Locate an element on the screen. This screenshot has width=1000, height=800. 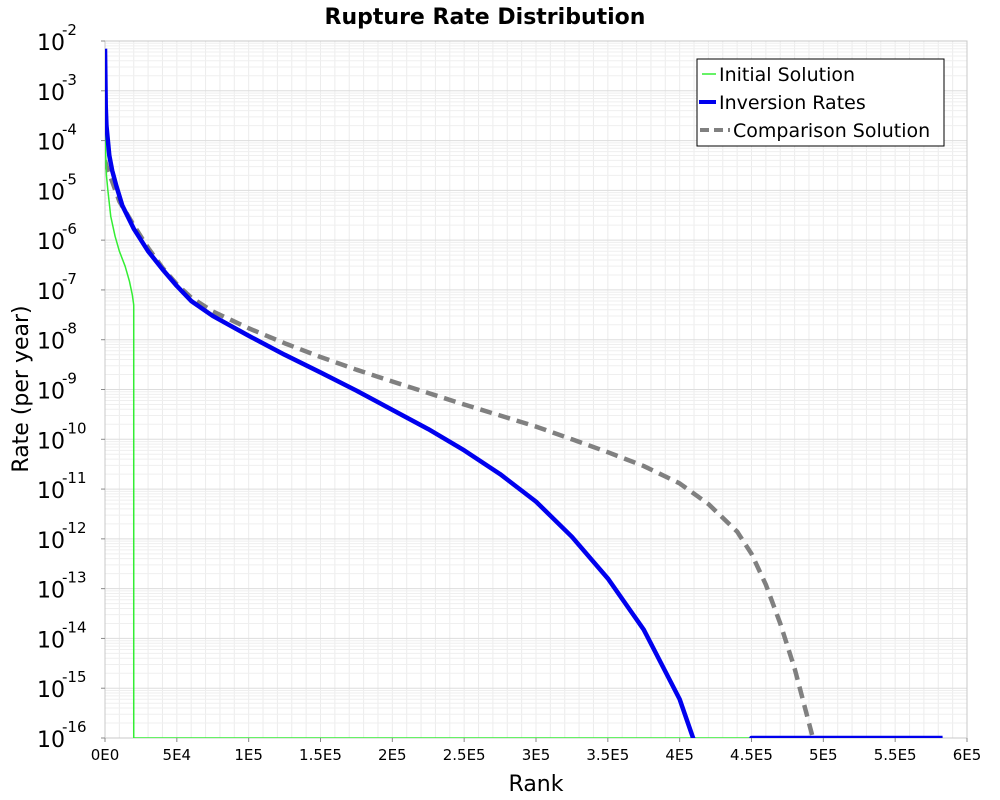
y-tick-label: 10⁻⁵ is located at coordinates (57, 187).